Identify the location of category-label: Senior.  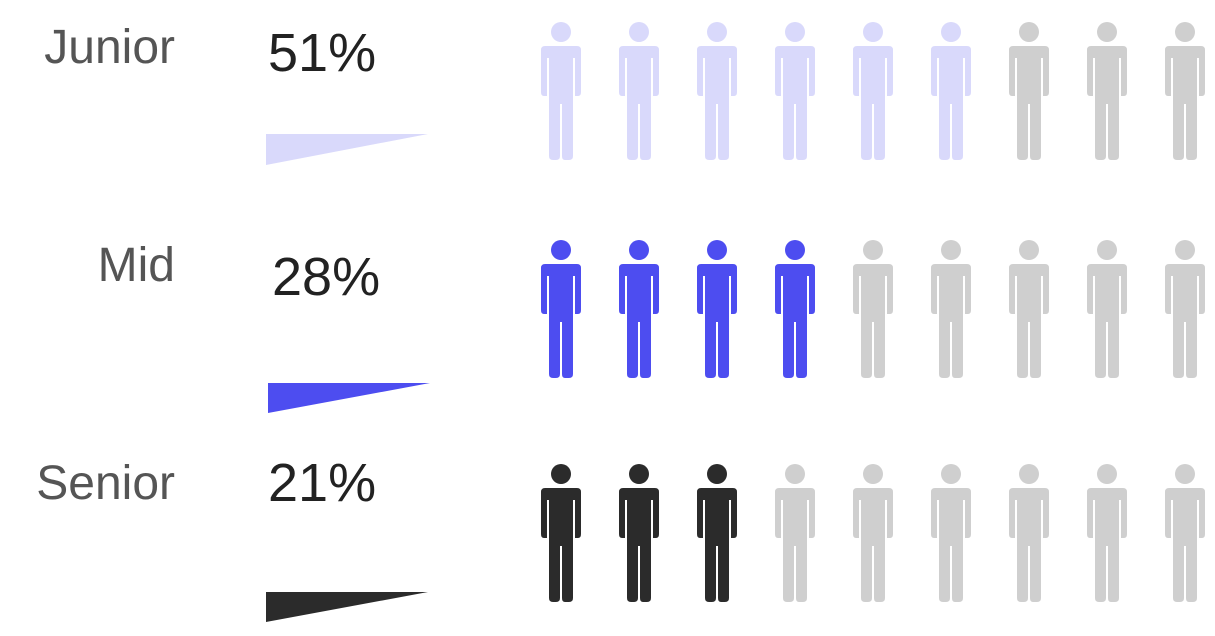
(105, 483).